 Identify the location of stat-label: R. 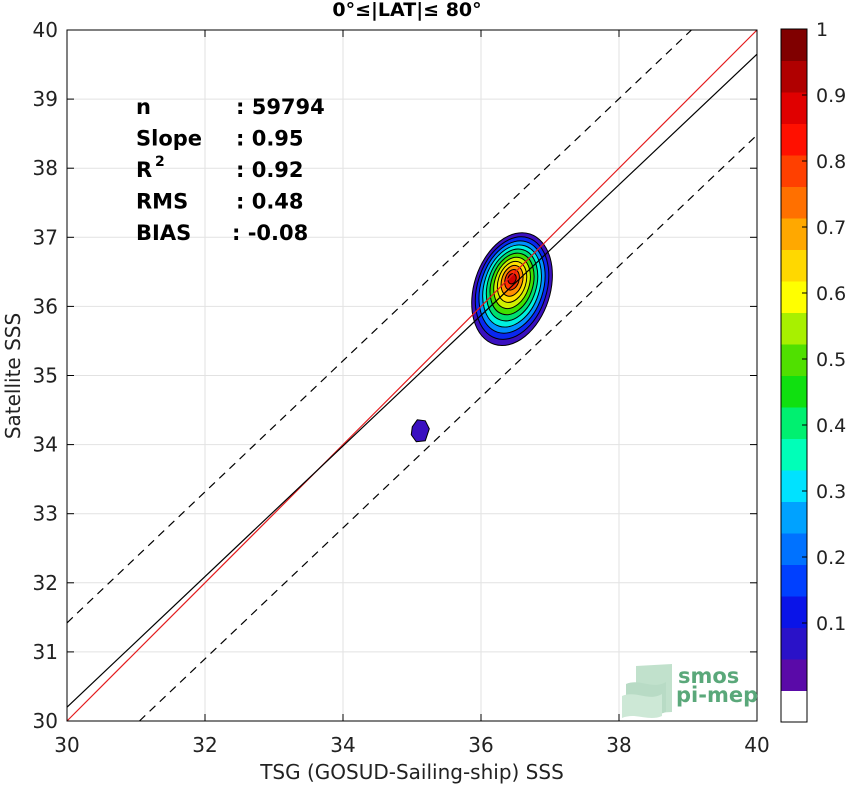
(144, 170).